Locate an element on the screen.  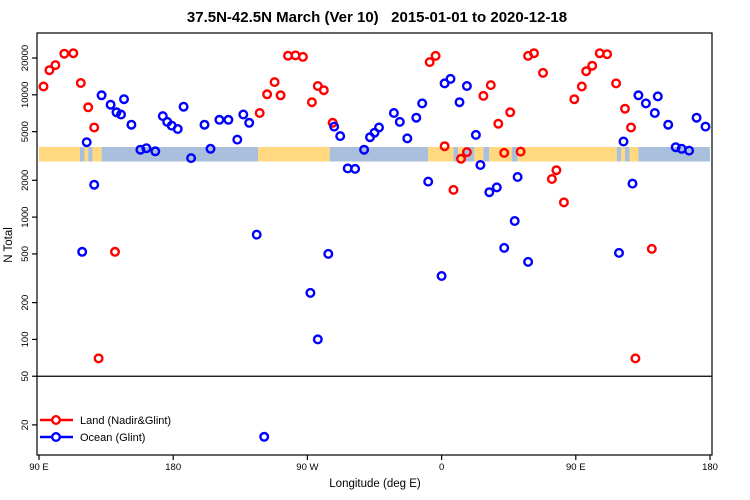
map-strip is located at coordinates (374, 154).